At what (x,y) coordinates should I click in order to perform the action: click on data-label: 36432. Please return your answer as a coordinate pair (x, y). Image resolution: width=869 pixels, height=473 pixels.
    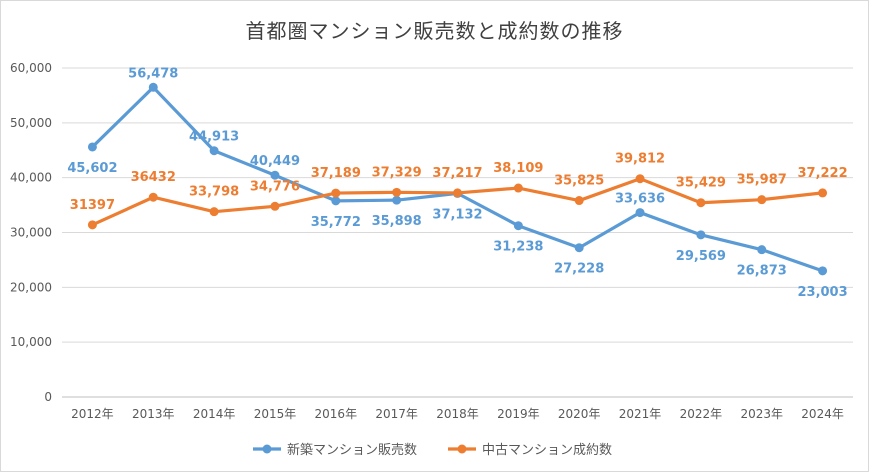
    Looking at the image, I should click on (153, 177).